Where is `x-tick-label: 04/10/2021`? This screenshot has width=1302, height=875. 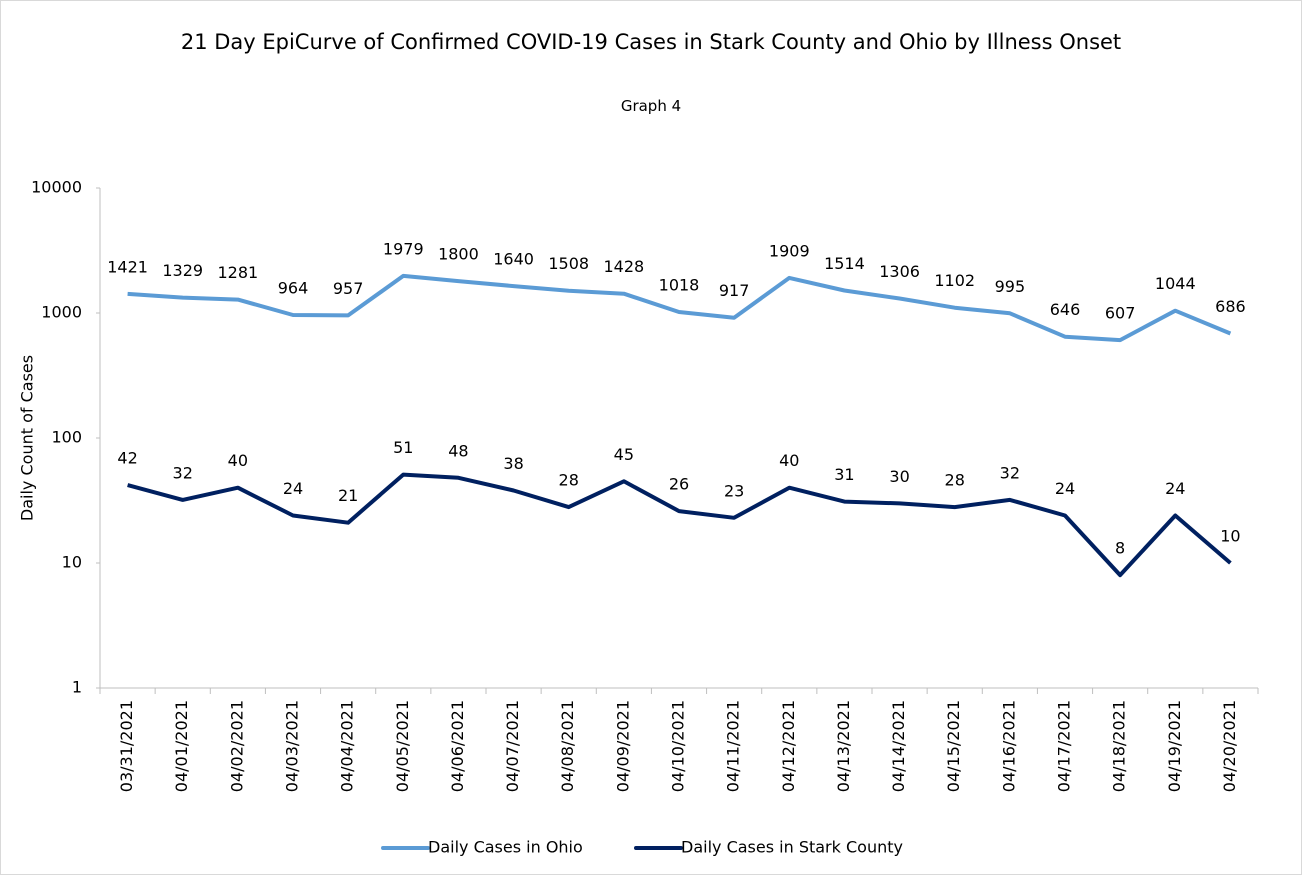
x-tick-label: 04/10/2021 is located at coordinates (678, 746).